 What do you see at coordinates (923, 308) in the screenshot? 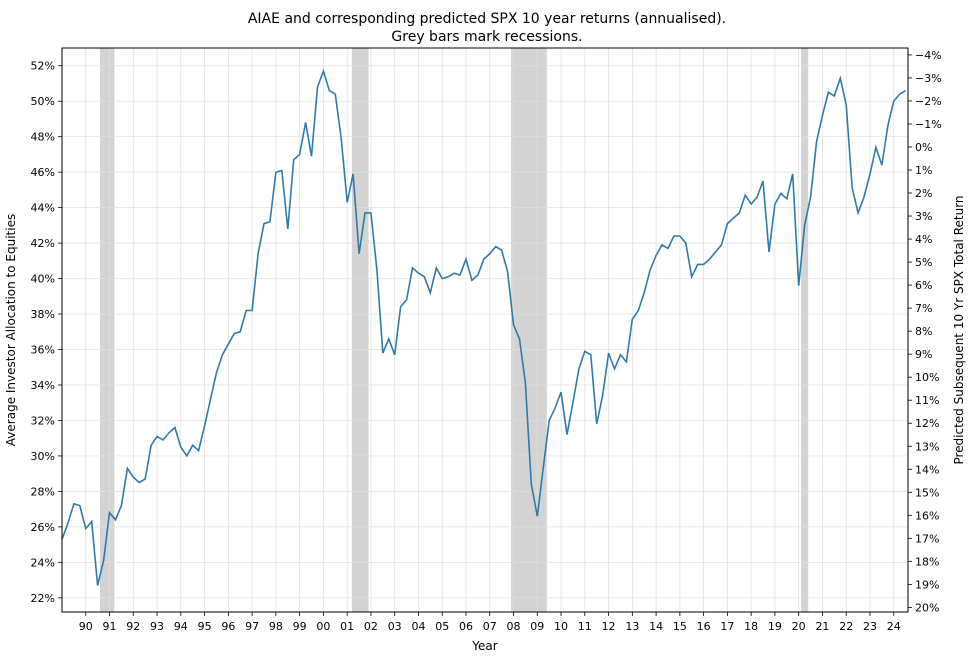
I see `y2-tick-label-11: 7%` at bounding box center [923, 308].